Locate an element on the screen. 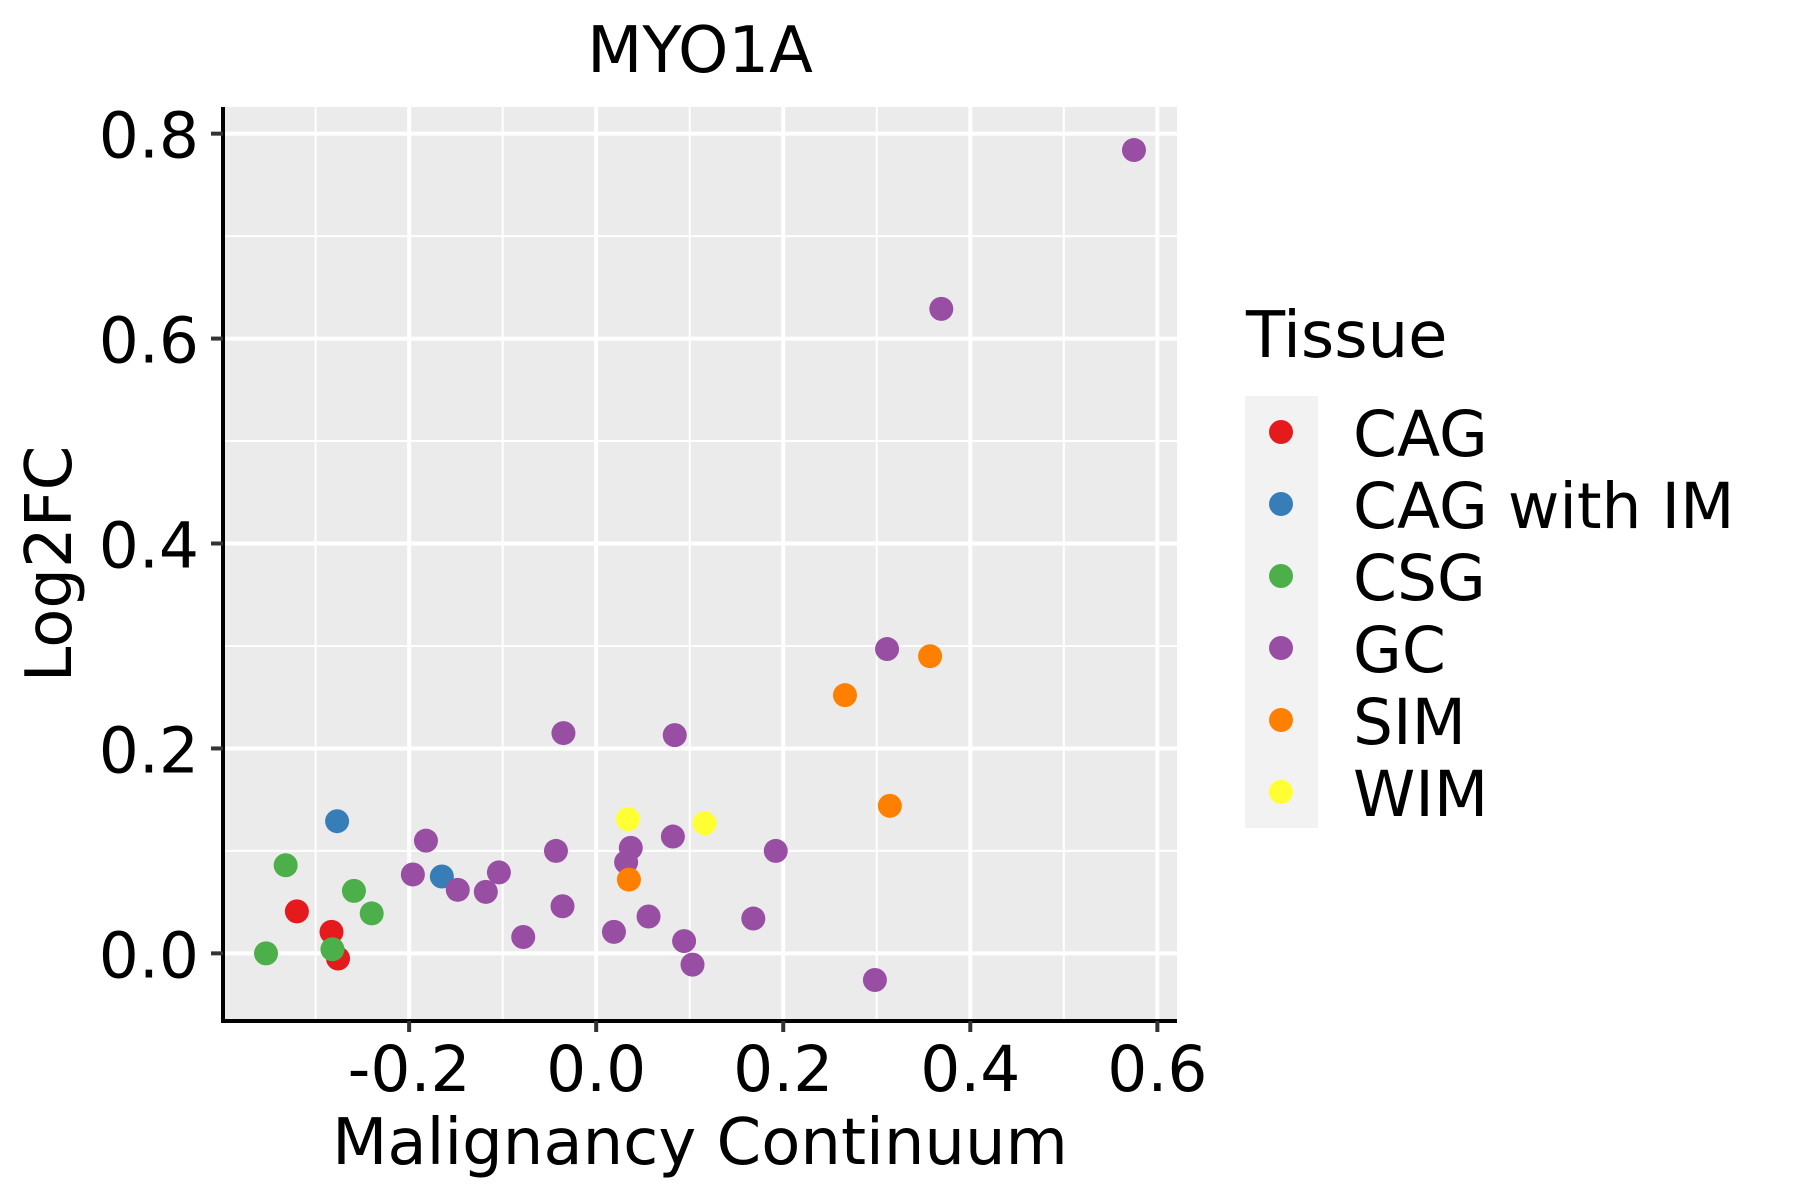 The width and height of the screenshot is (1800, 1200). legend-item-cag-with-im: CAG with IM is located at coordinates (1501, 506).